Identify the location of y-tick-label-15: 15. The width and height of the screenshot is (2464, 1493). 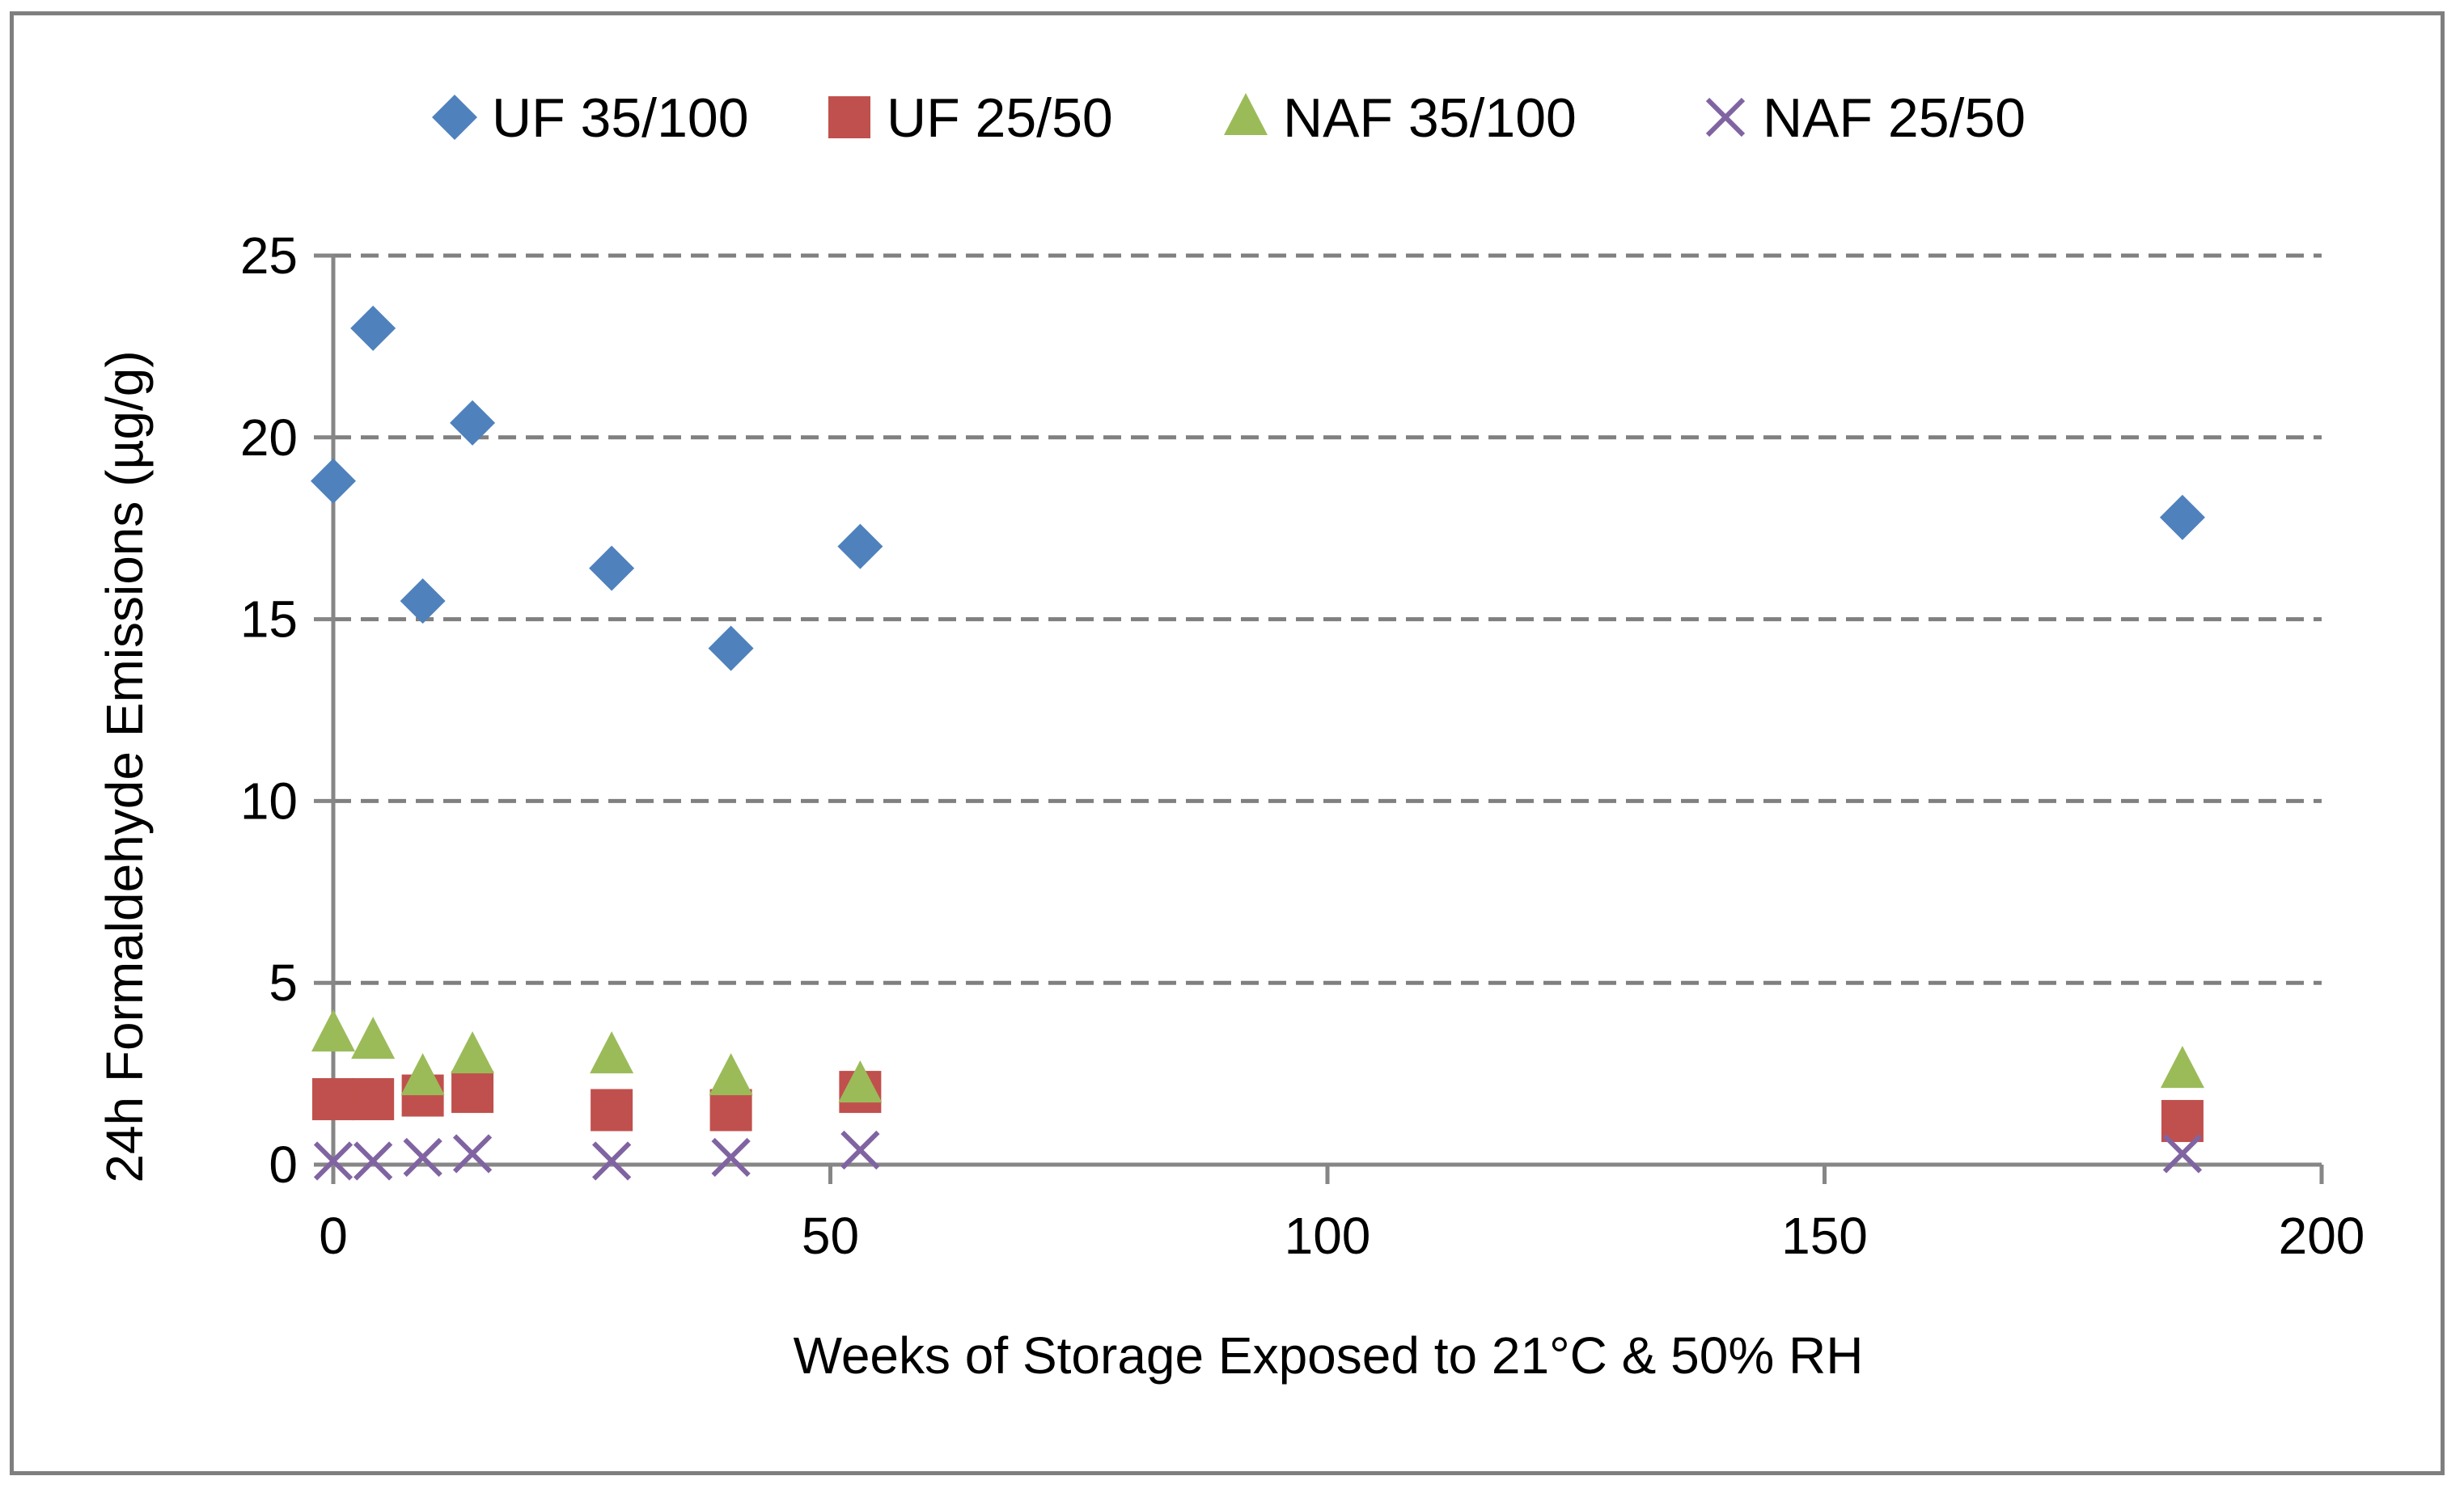
(269, 619).